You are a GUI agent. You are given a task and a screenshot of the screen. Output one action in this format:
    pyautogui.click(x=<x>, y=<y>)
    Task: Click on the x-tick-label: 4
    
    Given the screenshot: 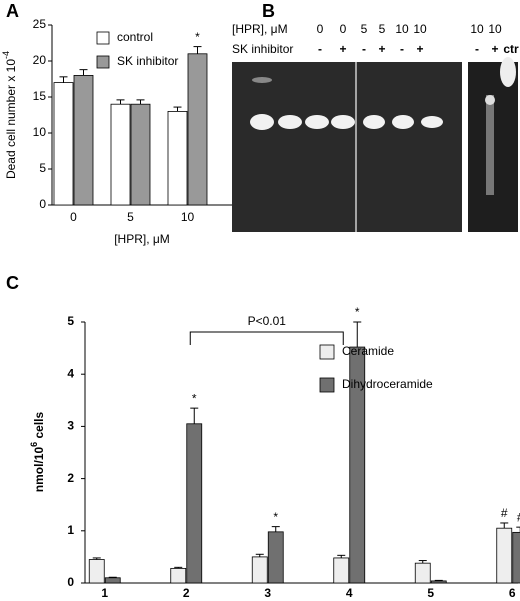 What is the action you would take?
    pyautogui.click(x=349, y=593)
    